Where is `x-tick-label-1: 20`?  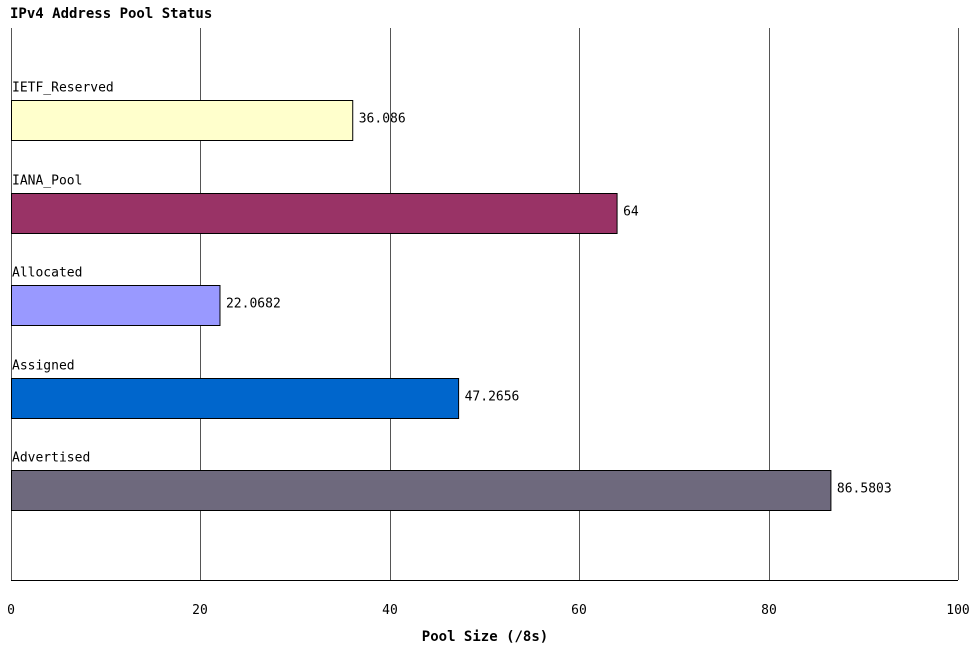 x-tick-label-1: 20 is located at coordinates (200, 610).